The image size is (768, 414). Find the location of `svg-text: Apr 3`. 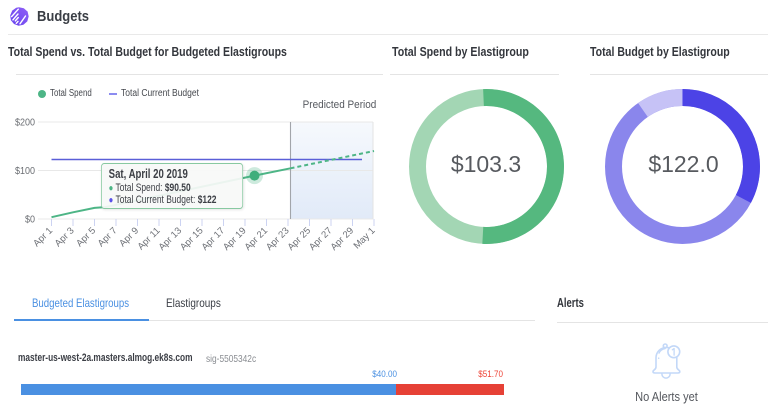

svg-text: Apr 3 is located at coordinates (65, 237).